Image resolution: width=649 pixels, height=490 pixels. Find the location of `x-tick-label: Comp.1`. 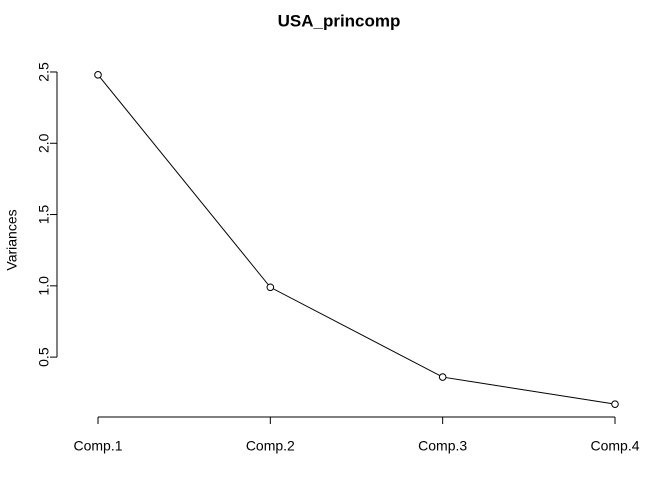

x-tick-label: Comp.1 is located at coordinates (97, 446).